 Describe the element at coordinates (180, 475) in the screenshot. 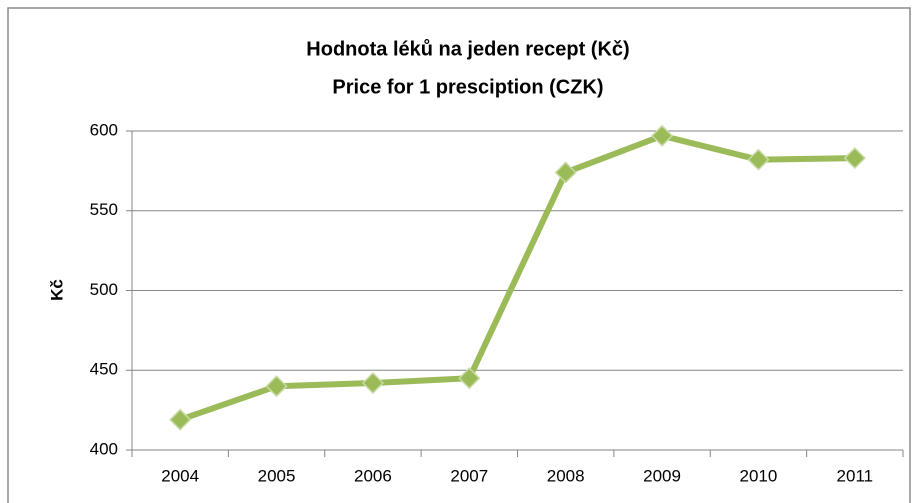

I see `x-tick-label: 2004` at that location.